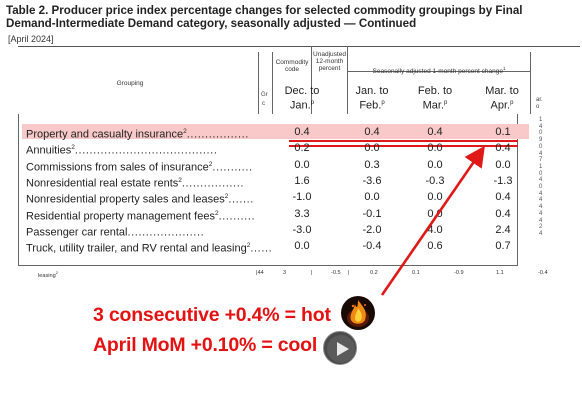  I want to click on commodity-code-header: Commodity code, so click(292, 66).